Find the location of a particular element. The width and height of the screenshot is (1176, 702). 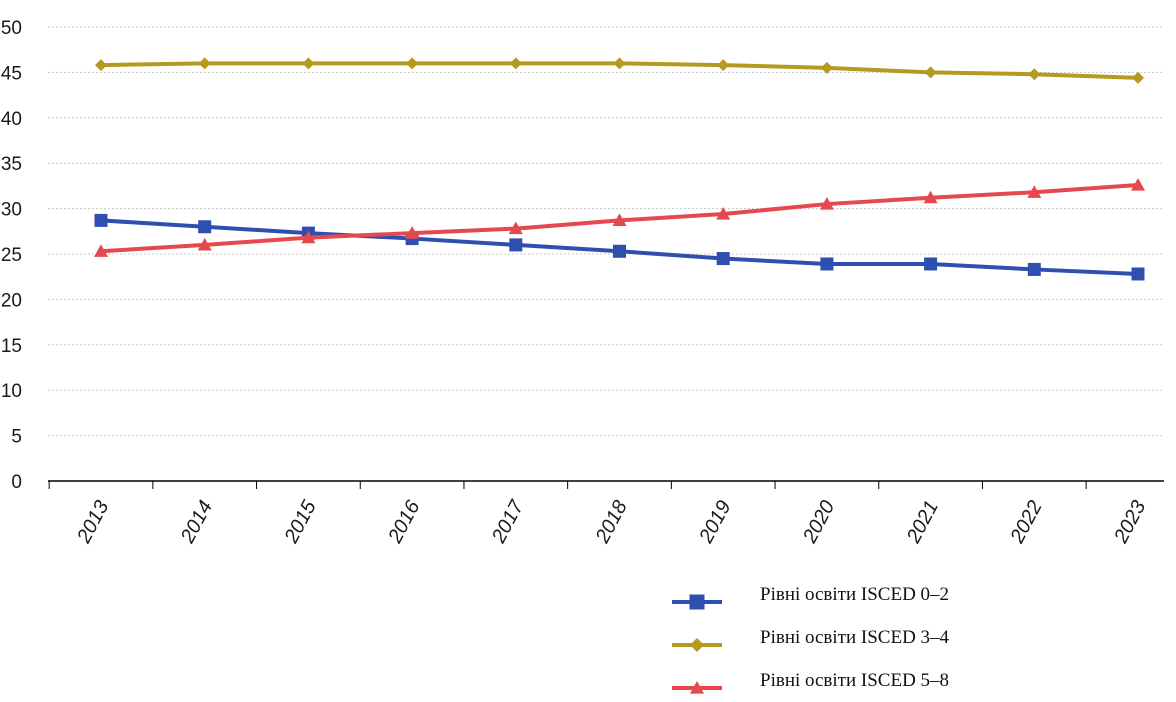

legend-label: Рівні освіти ISCED 5–8 is located at coordinates (854, 680).